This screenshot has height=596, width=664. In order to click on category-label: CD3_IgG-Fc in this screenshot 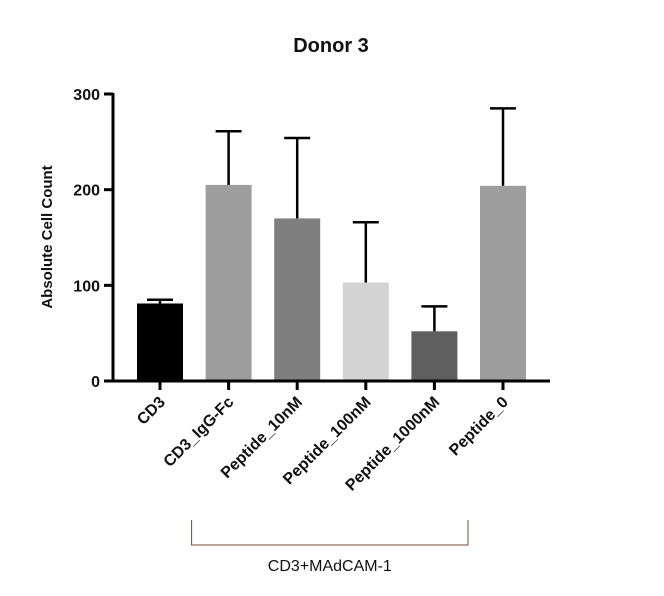, I will do `click(199, 432)`.